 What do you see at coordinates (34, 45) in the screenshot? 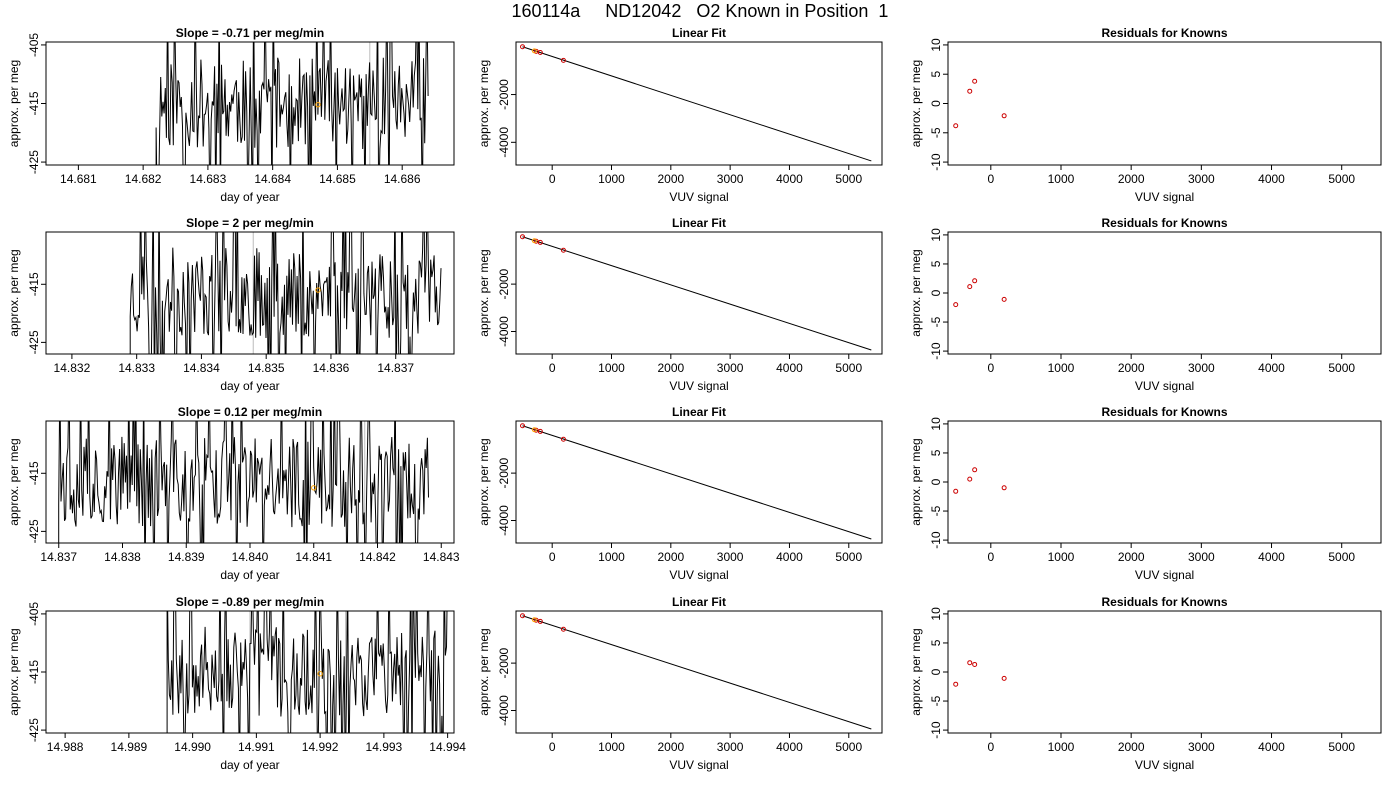
I see `y-tick-label: -405` at bounding box center [34, 45].